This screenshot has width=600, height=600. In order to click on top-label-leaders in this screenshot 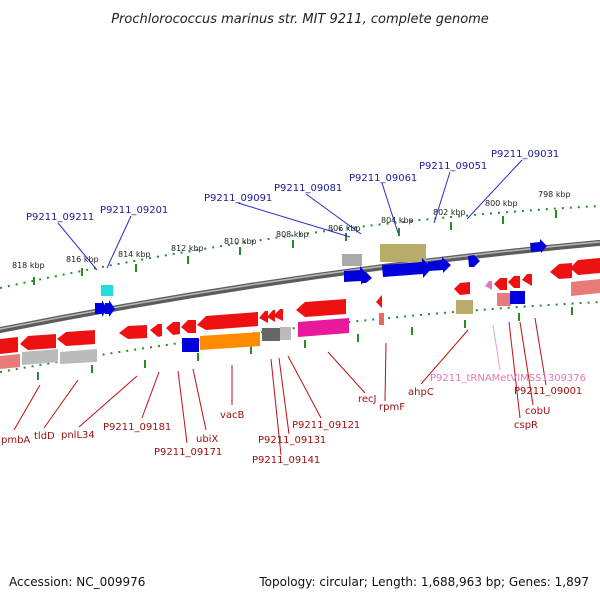, I will do `click(290, 215)`.